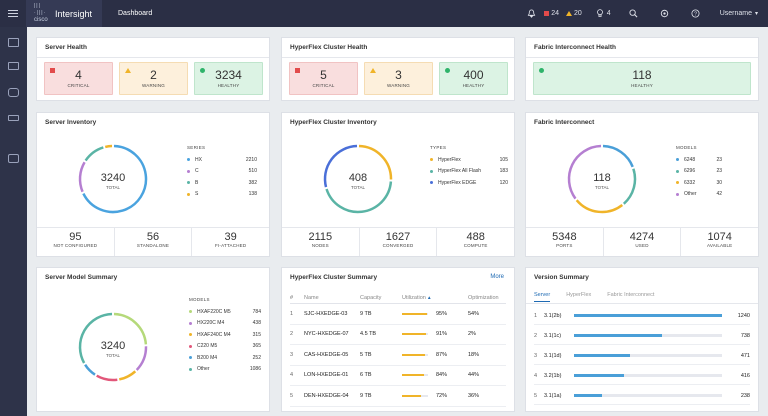  Describe the element at coordinates (326, 334) in the screenshot. I see `cluster-name: NYC-HXEDGE-07` at that location.